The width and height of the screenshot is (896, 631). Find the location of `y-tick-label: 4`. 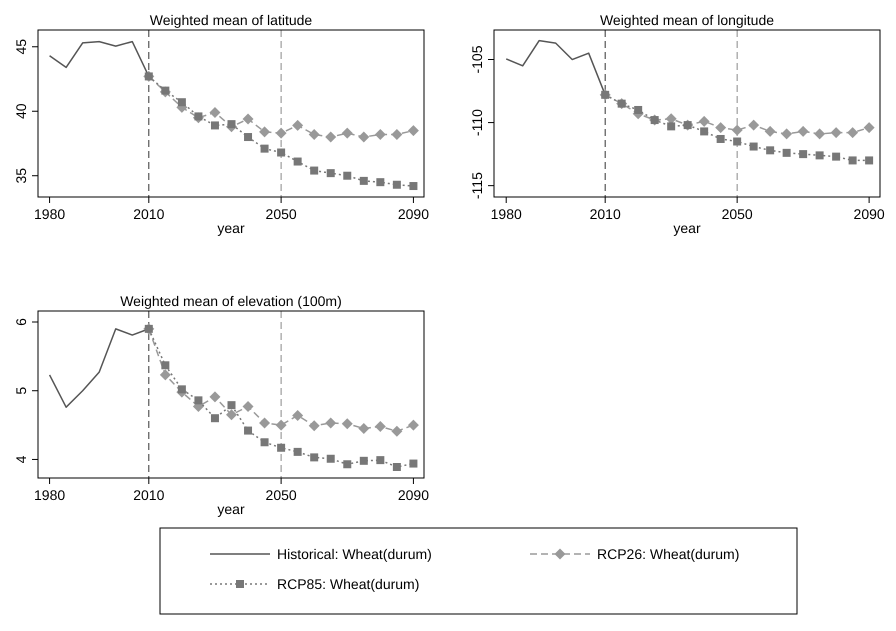

y-tick-label: 4 is located at coordinates (21, 459).